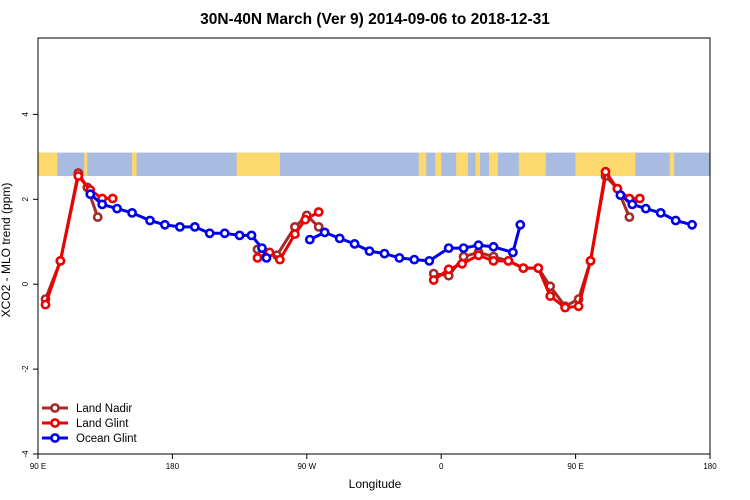 The height and width of the screenshot is (500, 750). Describe the element at coordinates (391, 227) in the screenshot. I see `series-ocean-glint` at that location.